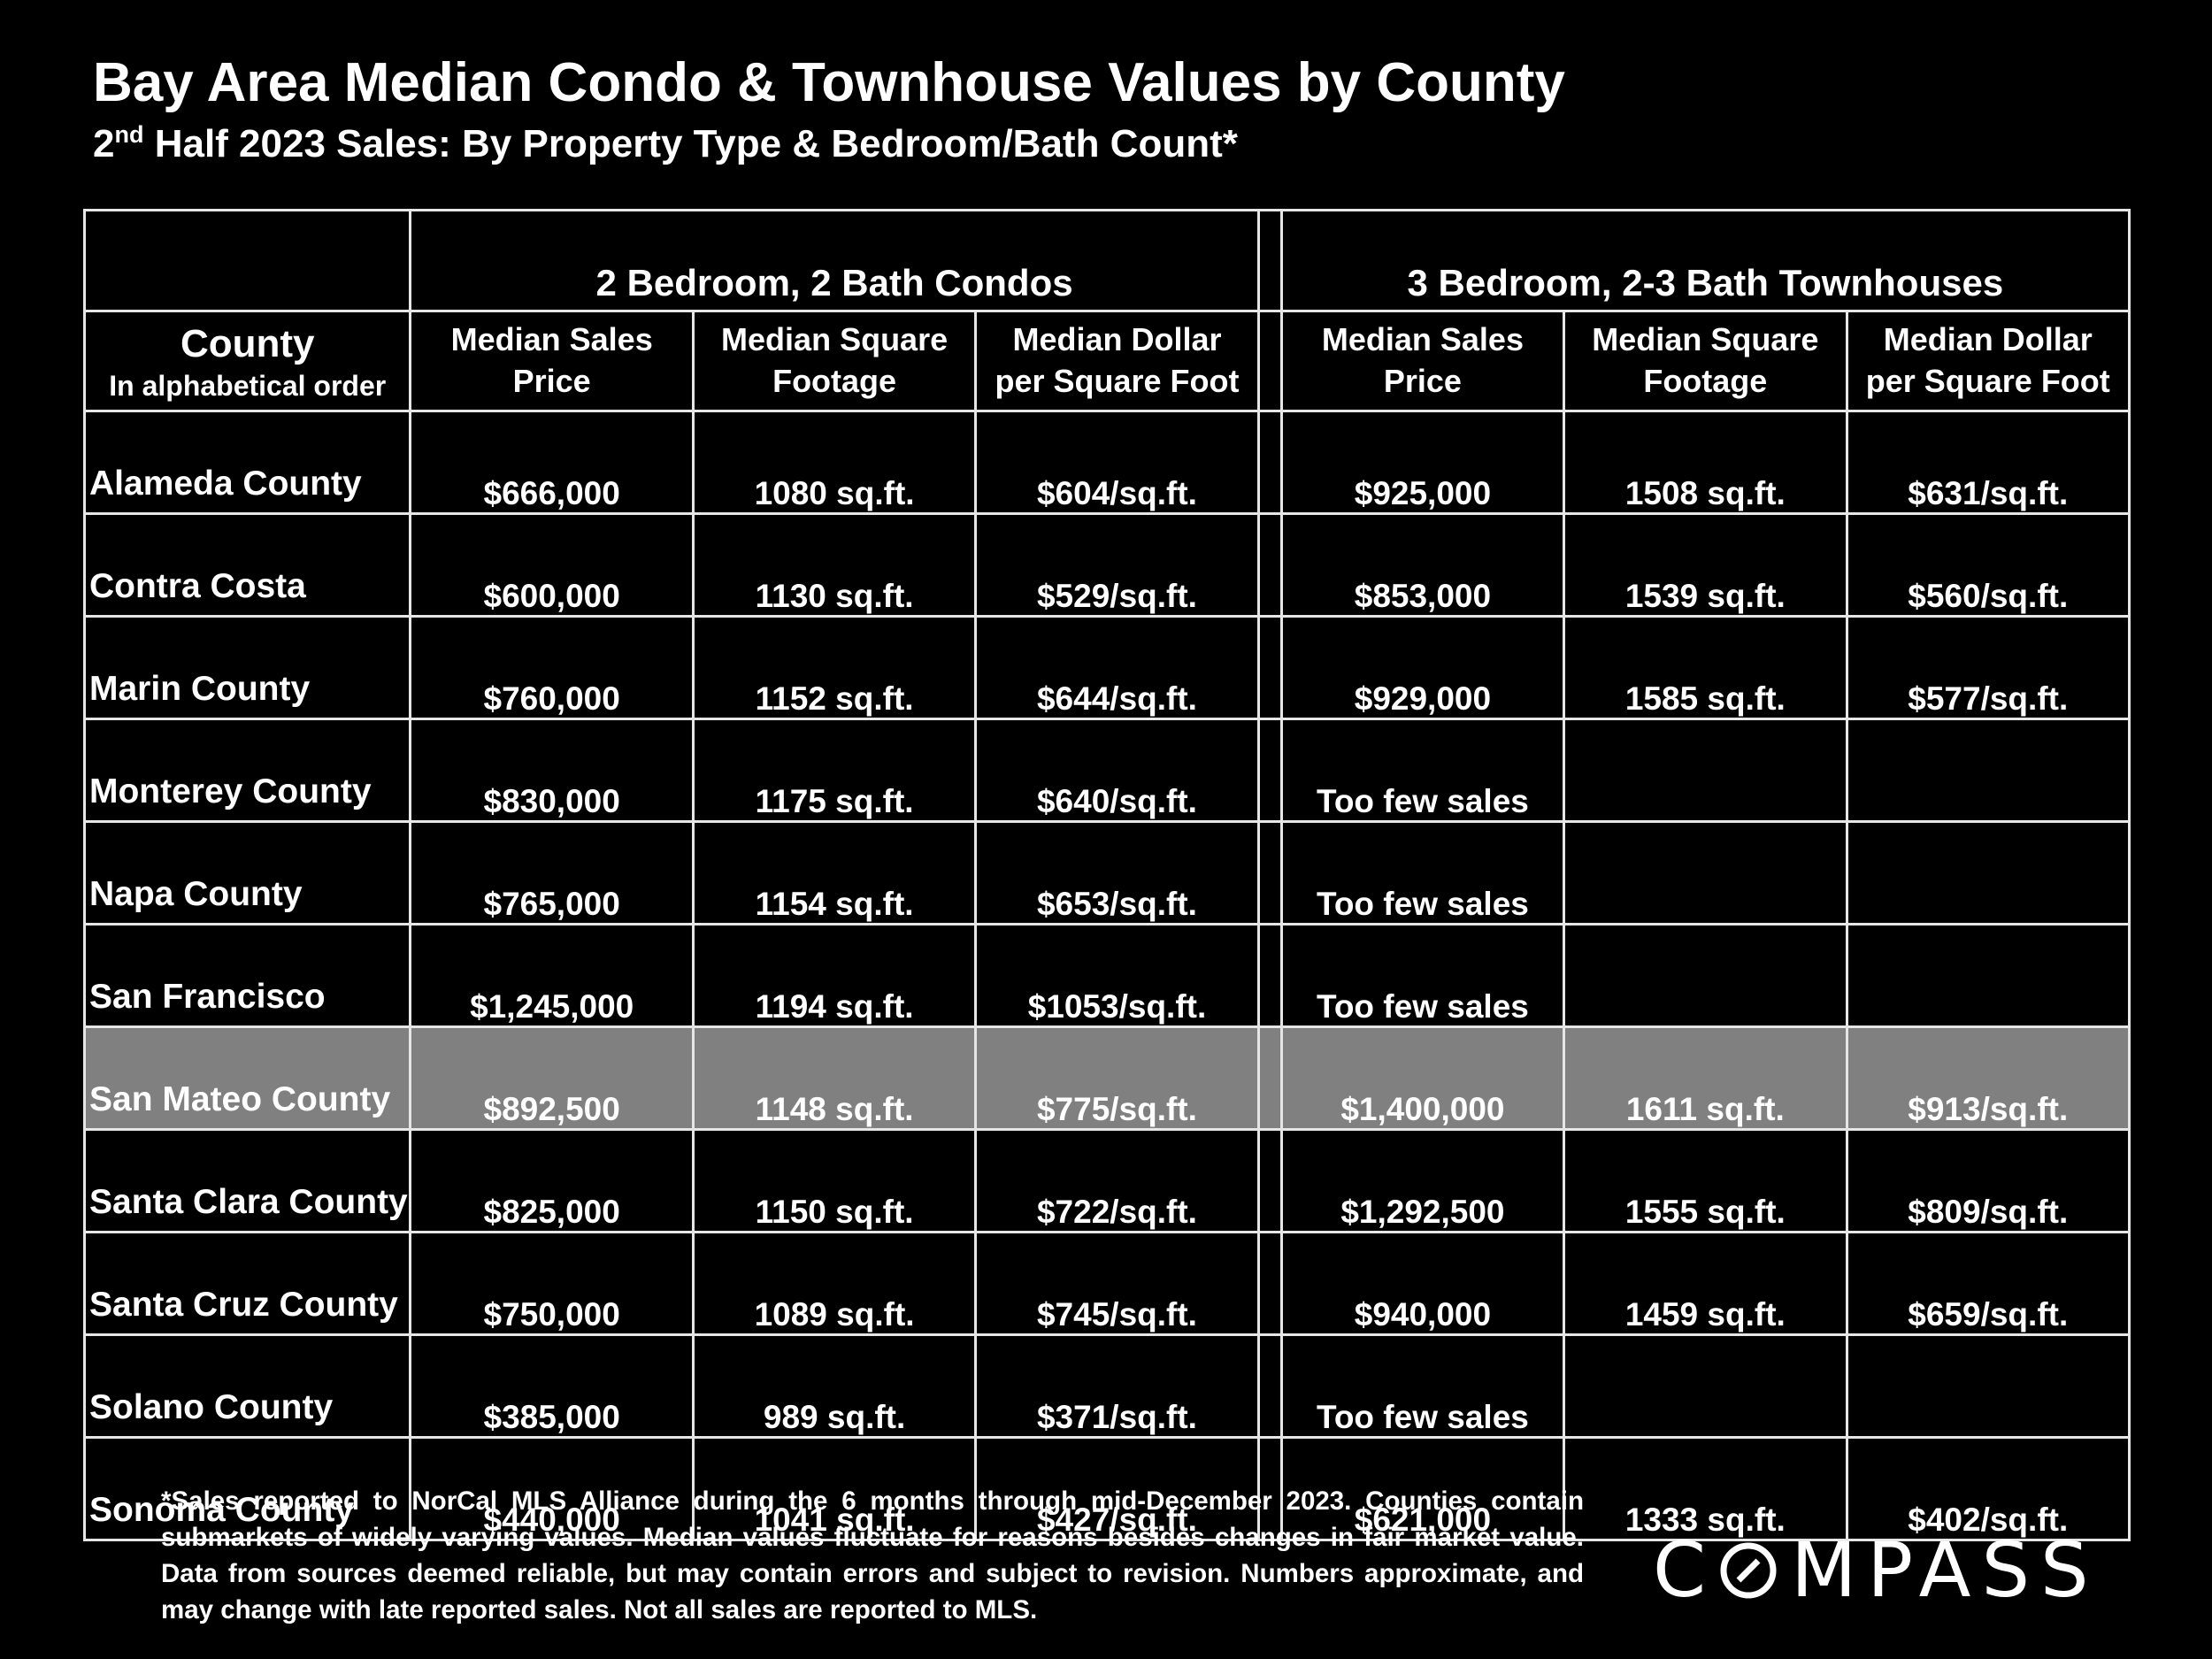 The height and width of the screenshot is (1659, 2212). Describe the element at coordinates (1117, 1386) in the screenshot. I see `condo-dollar-per-sqft-cell: $371/sq.ft.` at that location.